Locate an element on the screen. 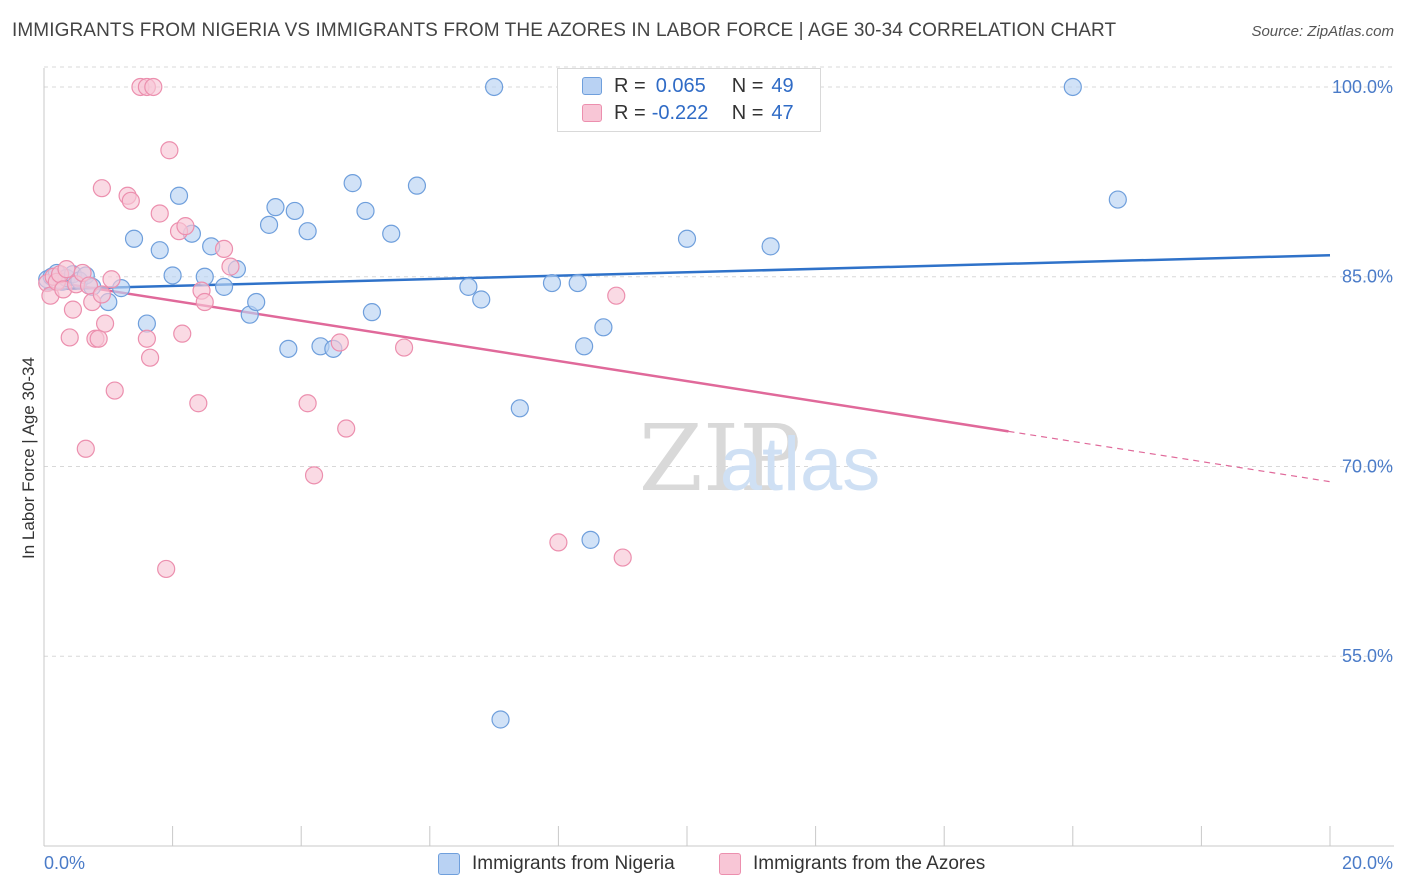  series-legend-nigeria: Immigrants from Nigeria is located at coordinates (556, 864).